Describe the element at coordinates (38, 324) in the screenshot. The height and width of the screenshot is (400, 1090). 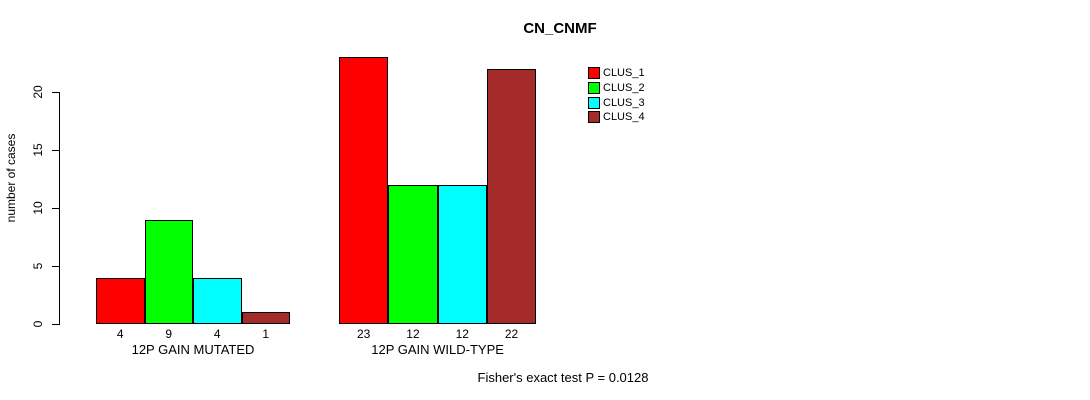
I see `y-tick-label: 0` at that location.